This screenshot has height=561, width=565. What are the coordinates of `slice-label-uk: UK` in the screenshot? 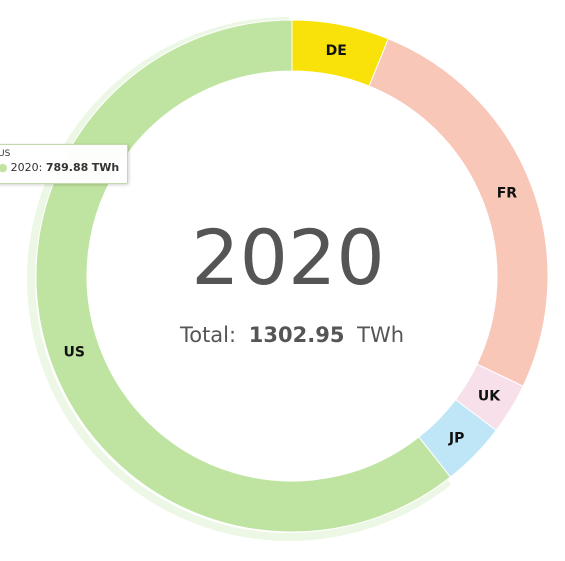 It's located at (489, 397).